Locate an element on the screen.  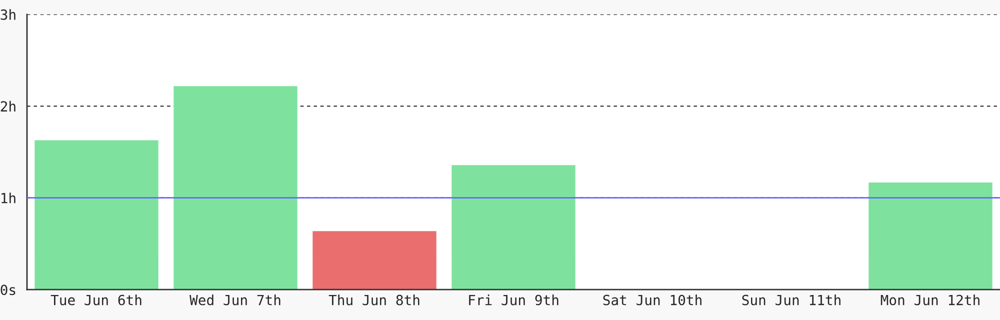
x-tick-label: Sun Jun 11th is located at coordinates (791, 300).